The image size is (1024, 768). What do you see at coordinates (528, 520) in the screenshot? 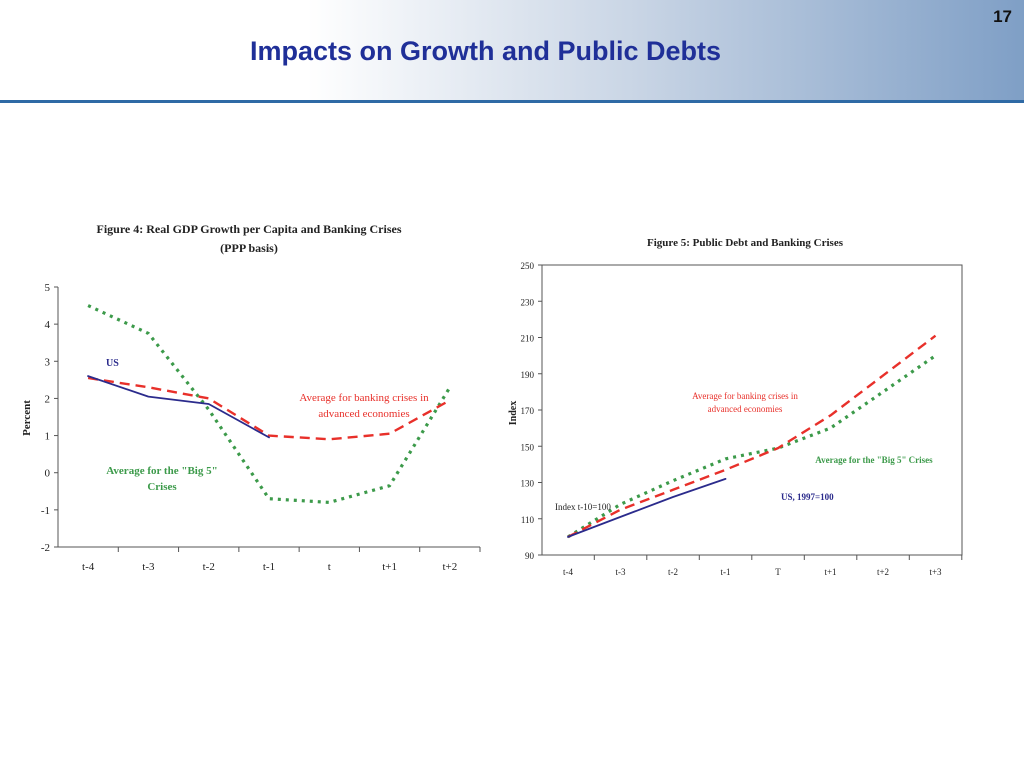
I see `fig5-ytick-label: 110` at bounding box center [528, 520].